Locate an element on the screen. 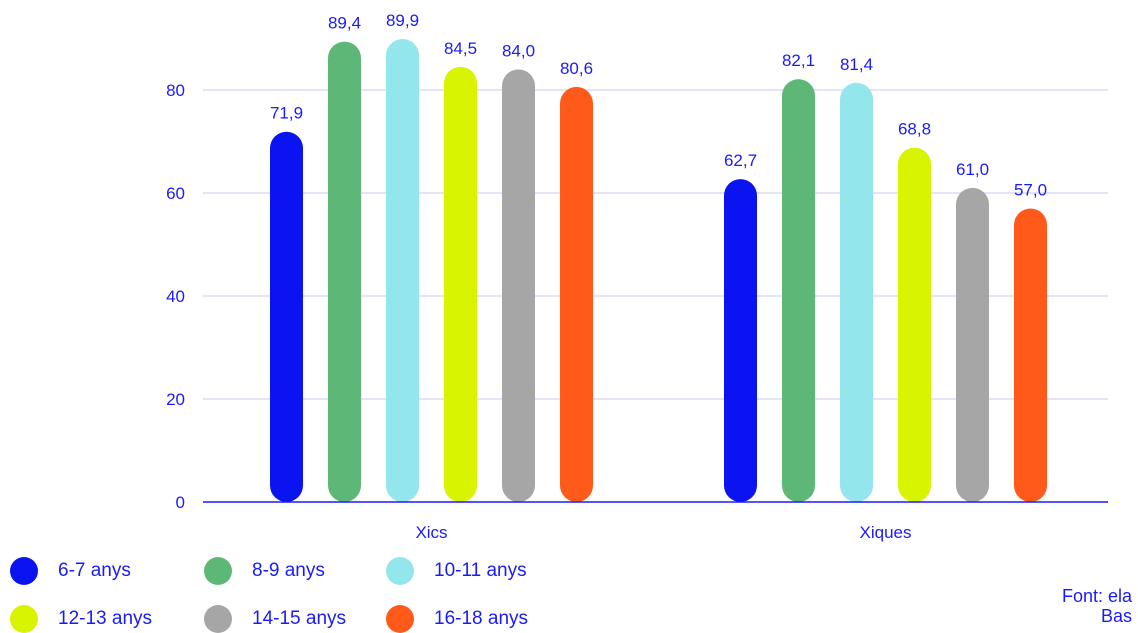 This screenshot has width=1138, height=633. legend-item: 6-7 anys is located at coordinates (70, 571).